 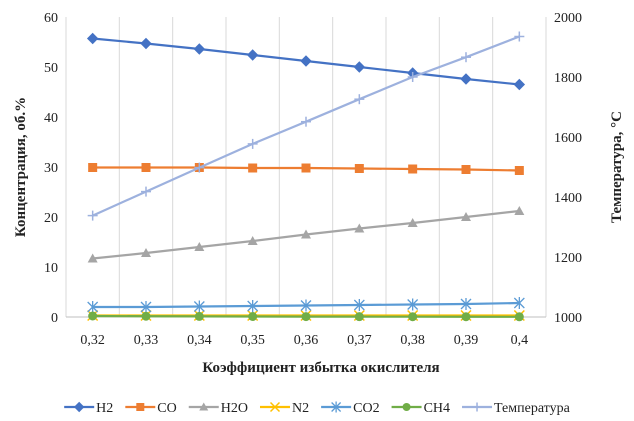 I want to click on legend-item-ch4: CH4, so click(x=420, y=408).